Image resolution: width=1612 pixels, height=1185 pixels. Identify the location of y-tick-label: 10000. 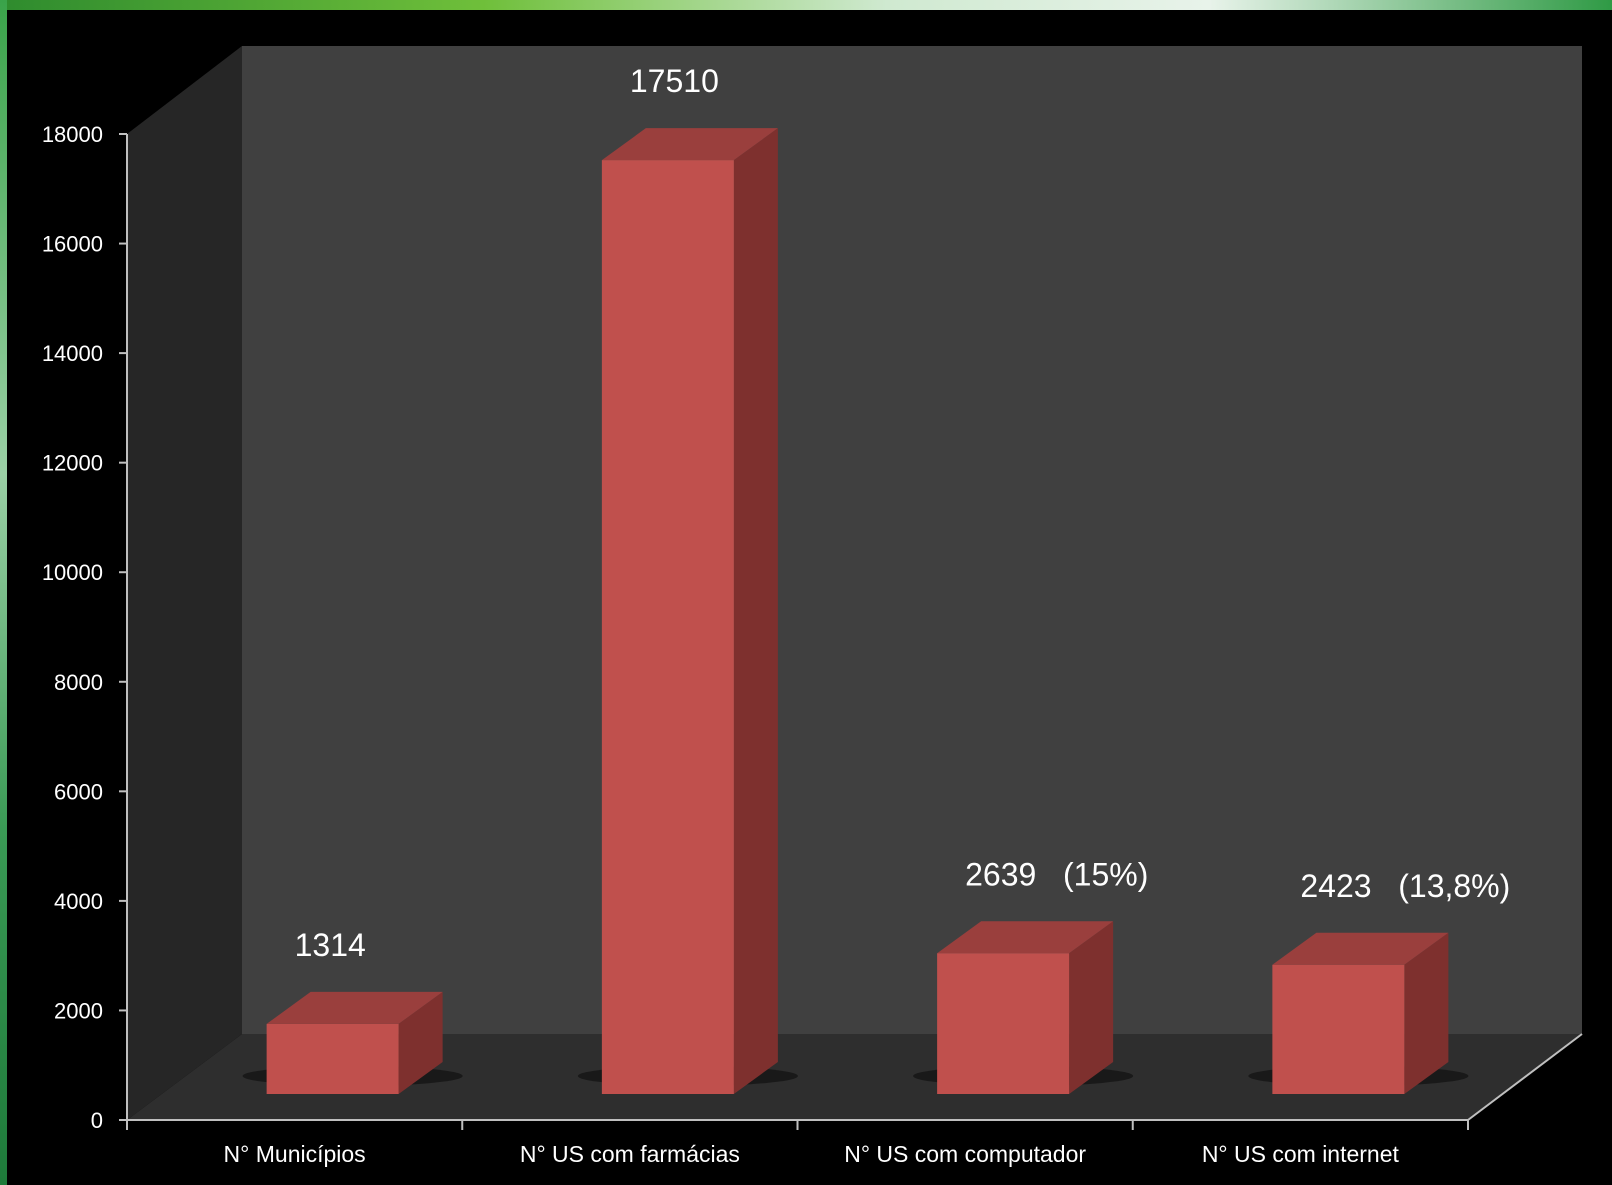
(72, 572).